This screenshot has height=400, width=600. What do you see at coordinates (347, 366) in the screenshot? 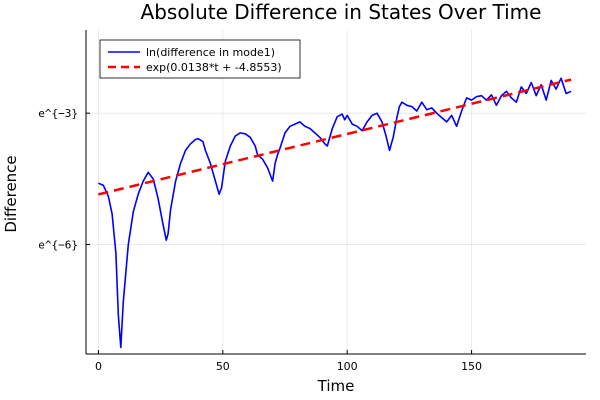
I see `x-tick-label: 100` at bounding box center [347, 366].